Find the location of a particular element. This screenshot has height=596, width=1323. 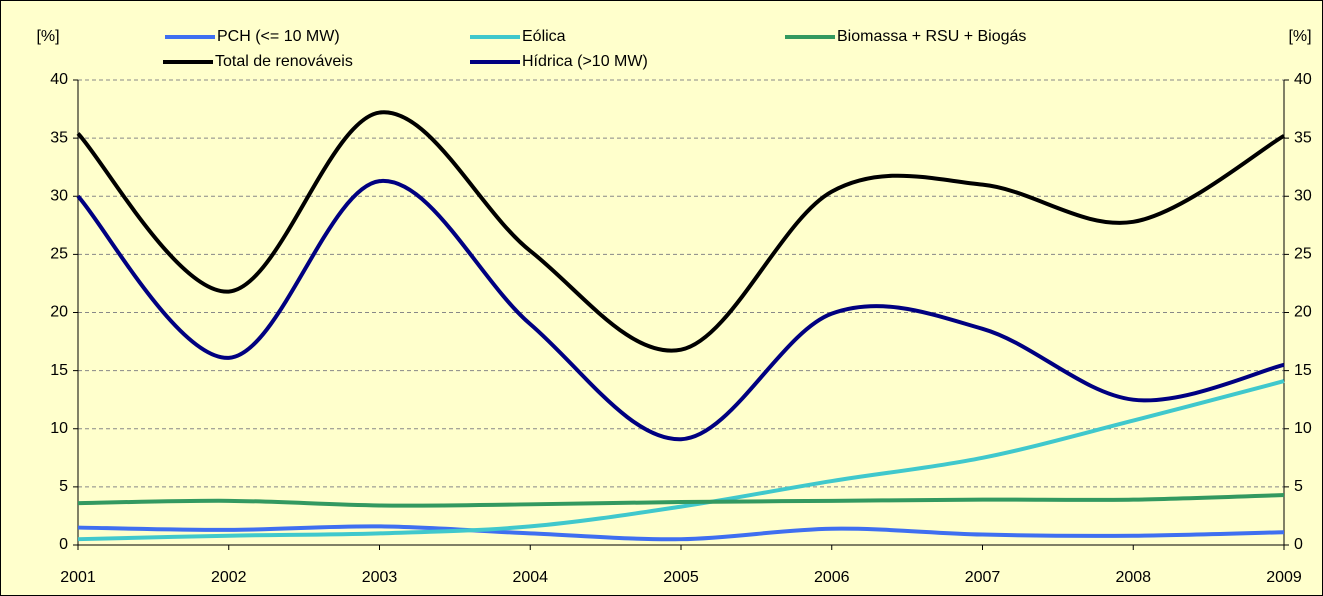

y-tick-label: 25 is located at coordinates (59, 254).